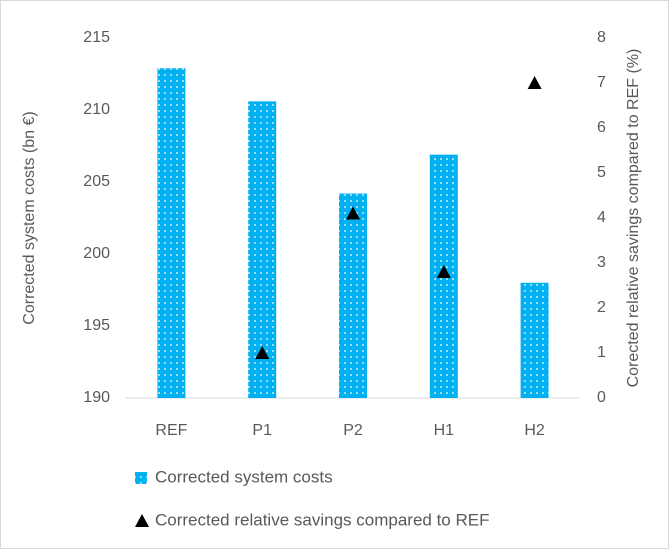  I want to click on y2-tick-label: 5, so click(601, 172).